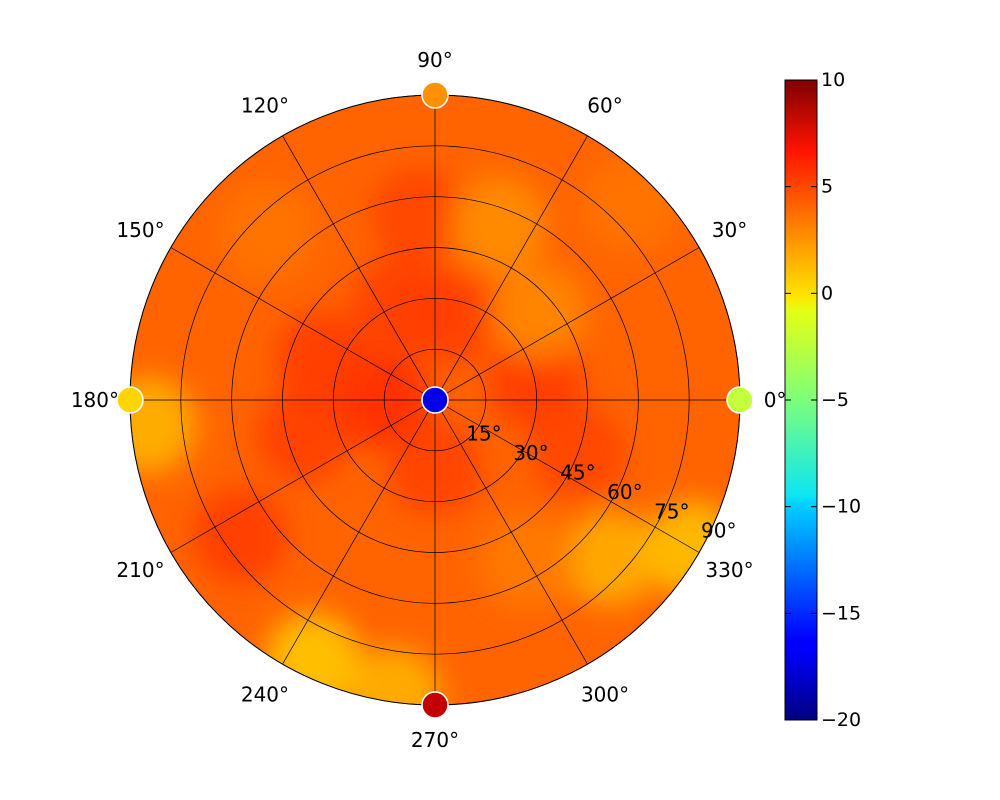 Image resolution: width=1000 pixels, height=800 pixels. What do you see at coordinates (729, 230) in the screenshot?
I see `angular-tick-label: 30°` at bounding box center [729, 230].